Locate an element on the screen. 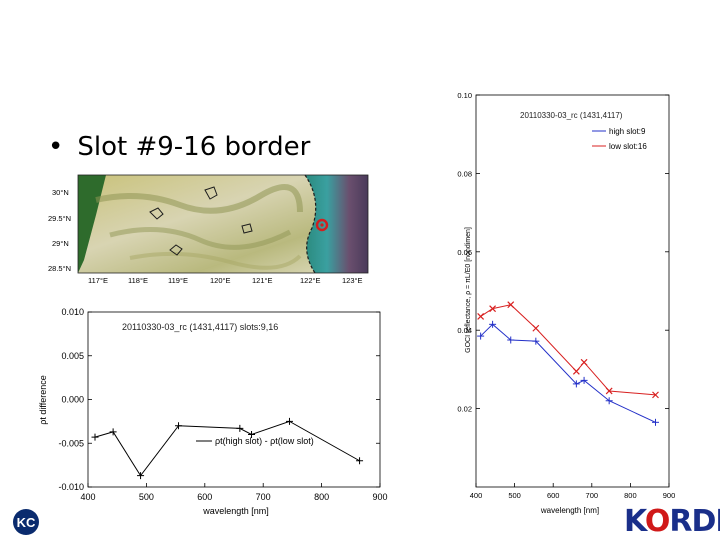 The width and height of the screenshot is (720, 540). map-coastline is located at coordinates (310, 224).